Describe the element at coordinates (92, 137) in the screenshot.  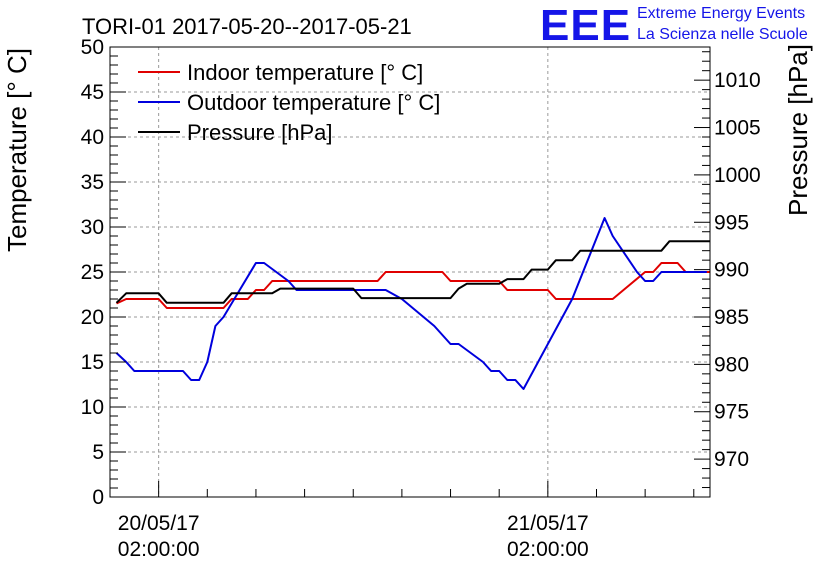
I see `left-tick-label: 40` at that location.